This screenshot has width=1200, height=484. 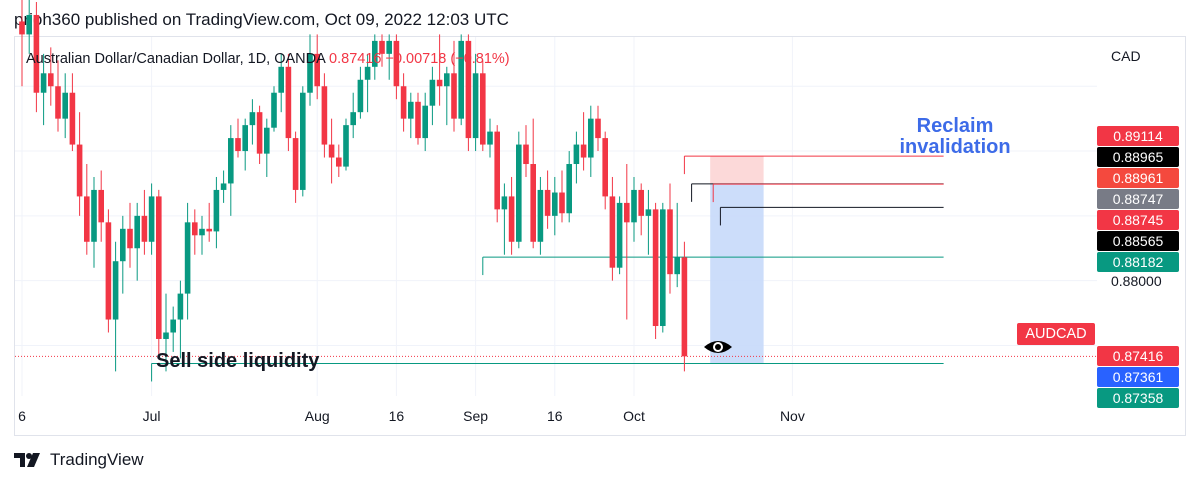 What do you see at coordinates (1138, 398) in the screenshot?
I see `price-tag: 0.87358` at bounding box center [1138, 398].